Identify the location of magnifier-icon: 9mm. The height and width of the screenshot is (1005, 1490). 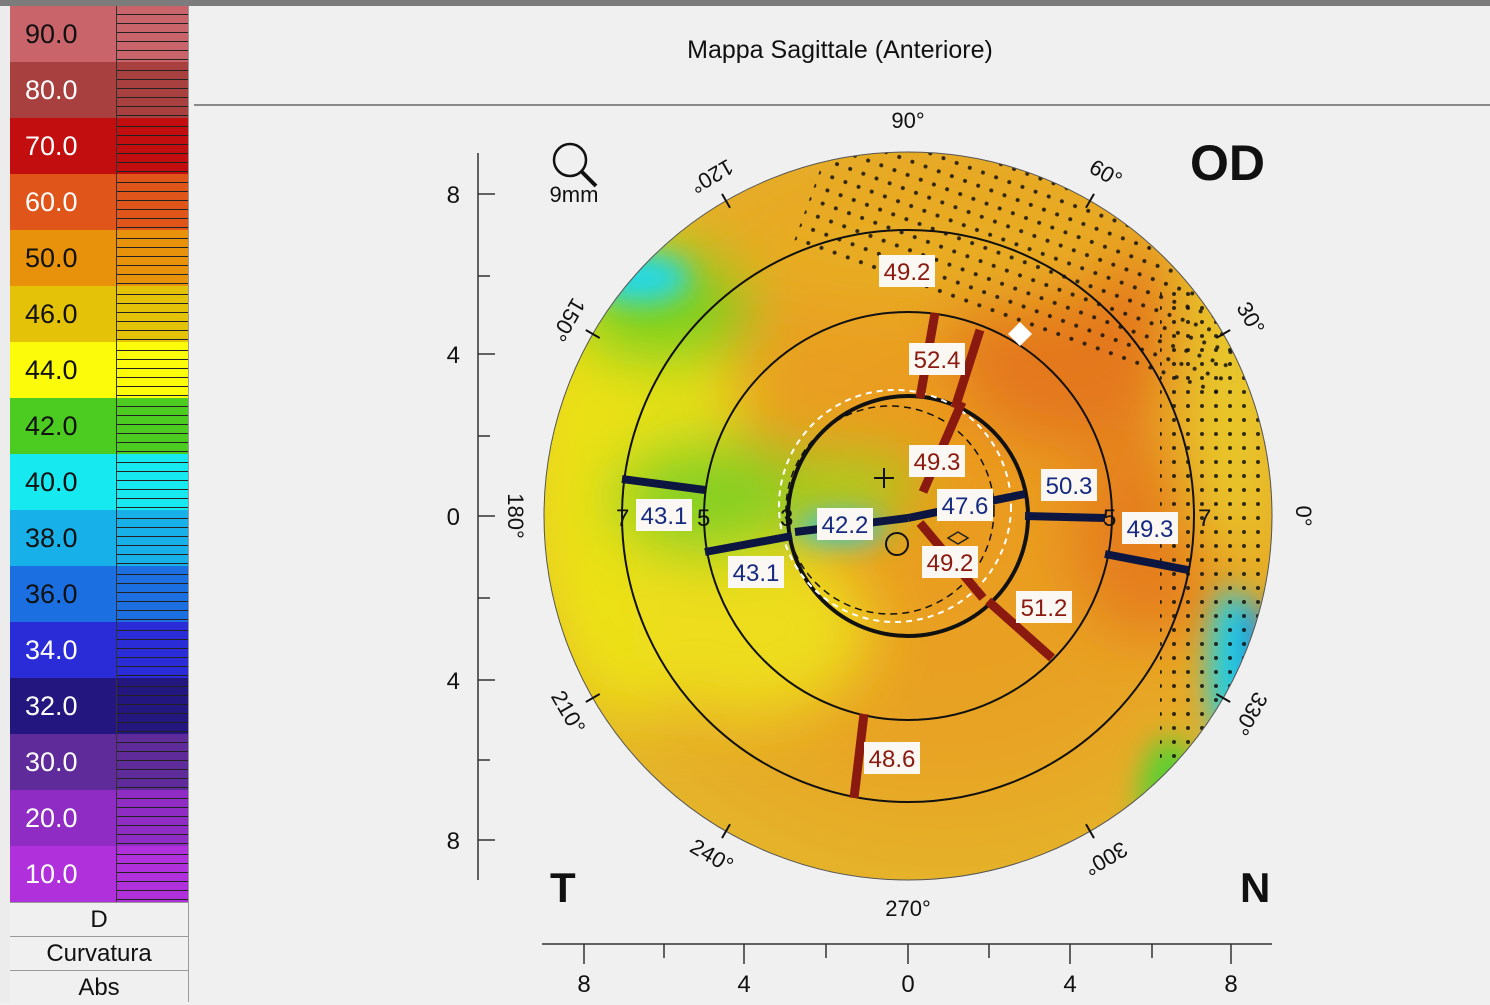
(574, 174).